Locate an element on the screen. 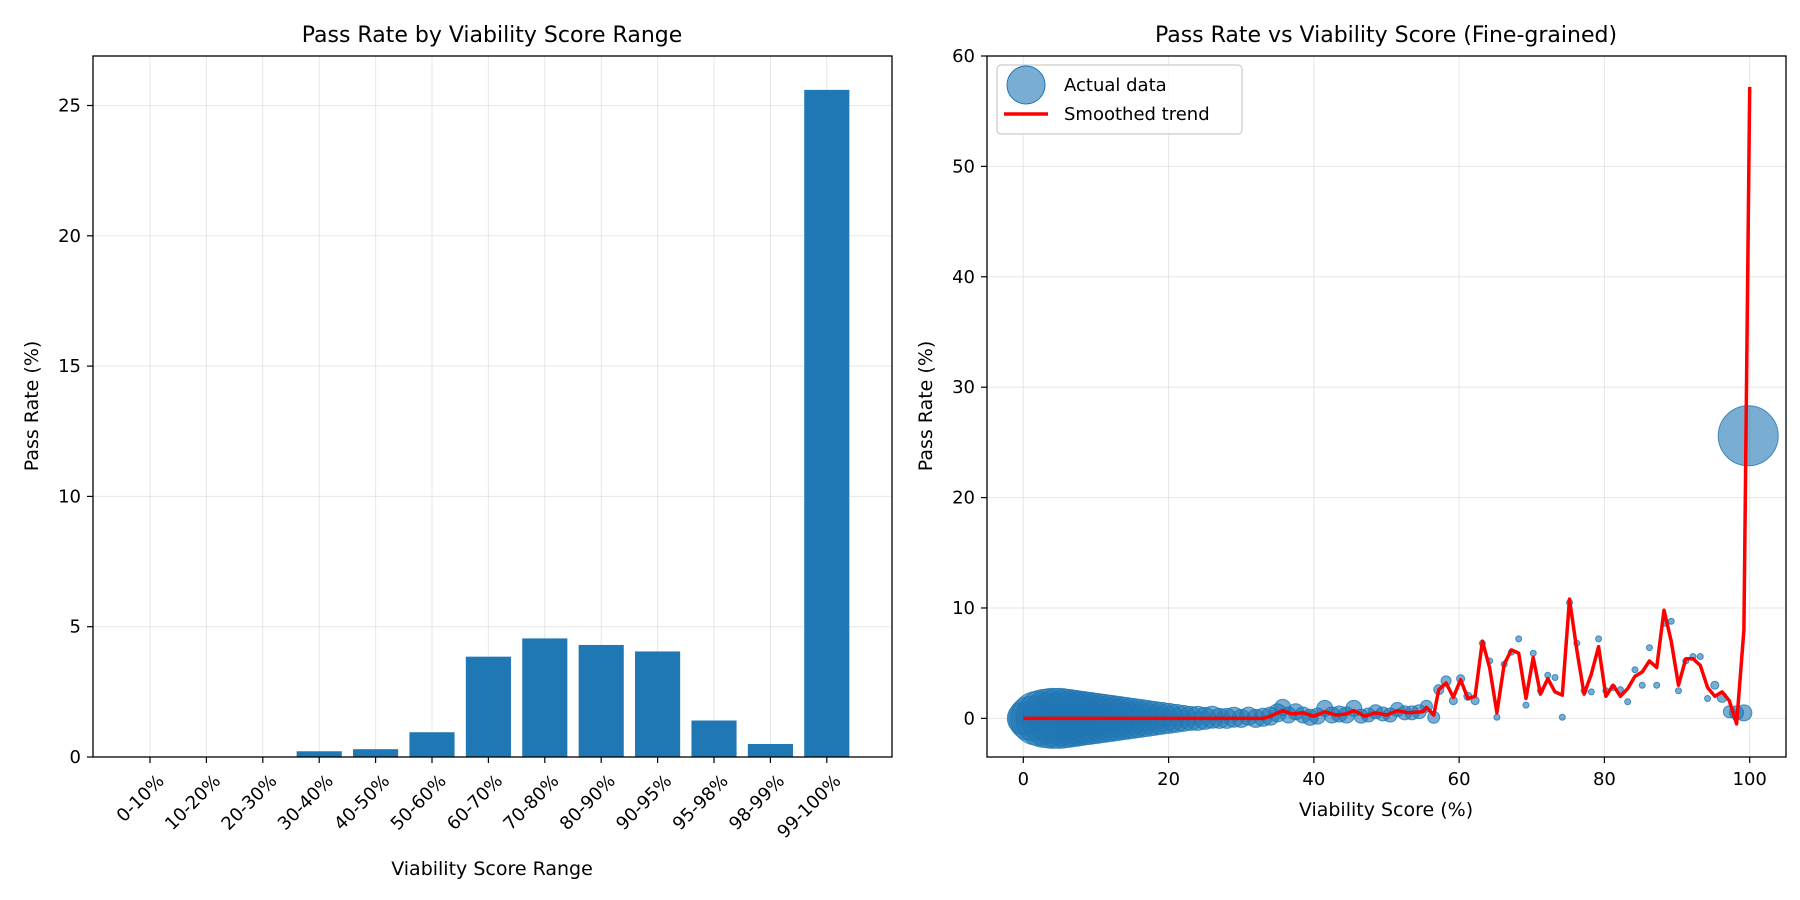 This screenshot has width=1800, height=900. bar-chart-y-tick-label: 20 is located at coordinates (69, 236).